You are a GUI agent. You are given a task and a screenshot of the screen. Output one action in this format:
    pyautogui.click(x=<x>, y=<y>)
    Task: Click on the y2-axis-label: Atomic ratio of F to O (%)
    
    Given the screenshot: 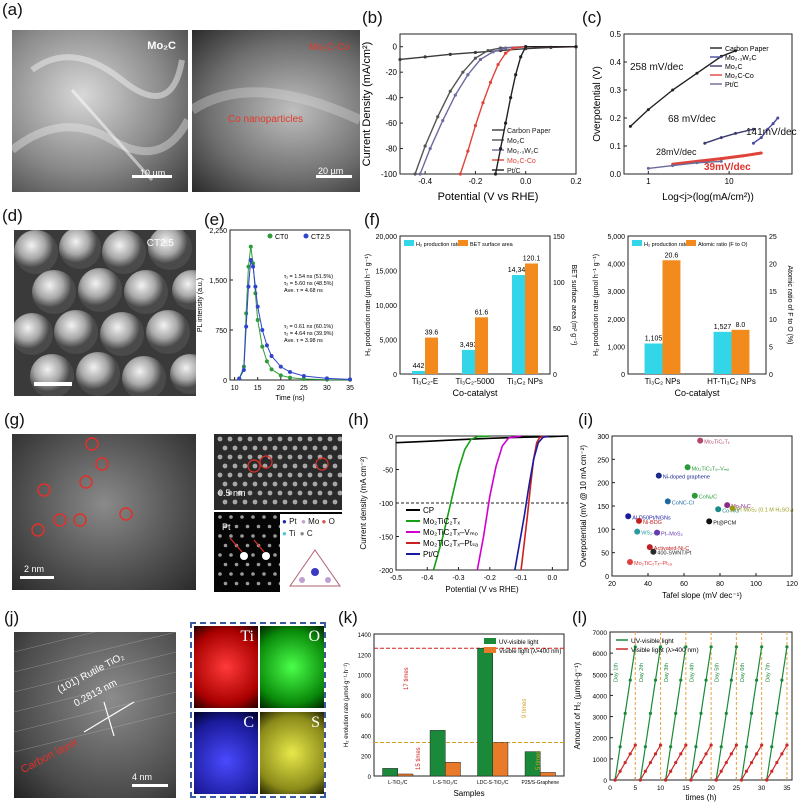 What is the action you would take?
    pyautogui.click(x=789, y=305)
    